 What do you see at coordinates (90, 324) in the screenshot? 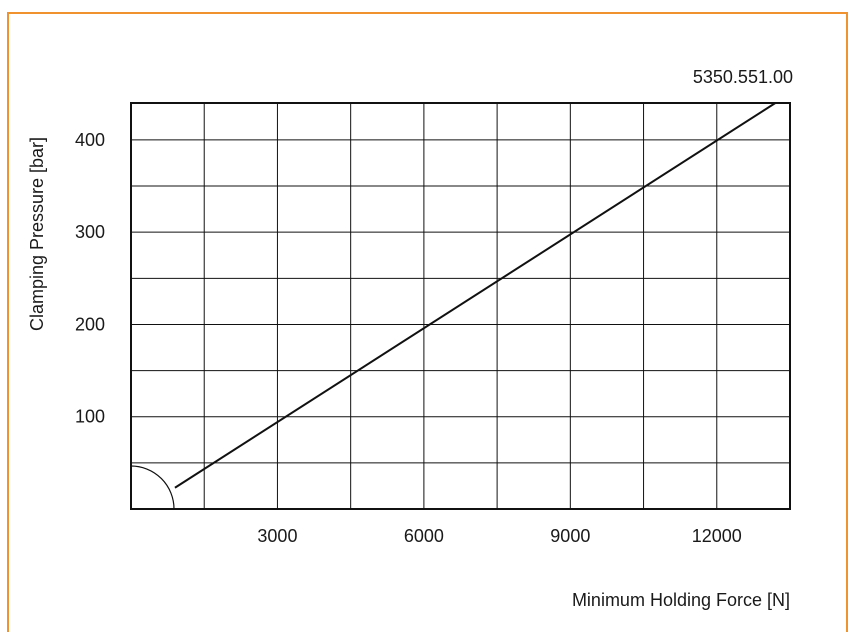
I see `y-tick-label: 200` at bounding box center [90, 324].